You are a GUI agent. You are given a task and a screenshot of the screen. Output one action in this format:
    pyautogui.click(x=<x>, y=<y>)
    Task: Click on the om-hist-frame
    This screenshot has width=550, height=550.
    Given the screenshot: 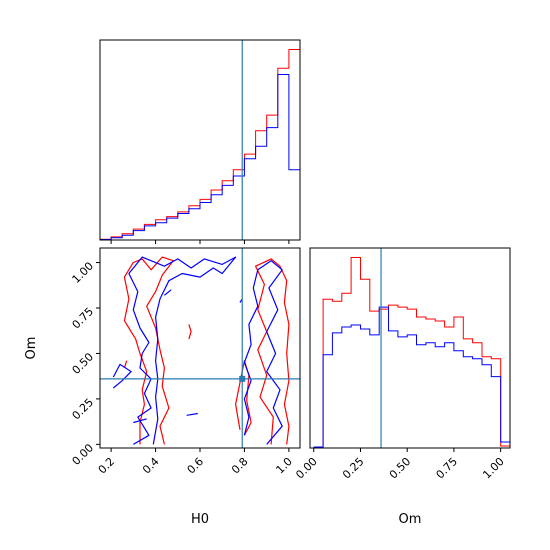 What is the action you would take?
    pyautogui.click(x=410, y=348)
    